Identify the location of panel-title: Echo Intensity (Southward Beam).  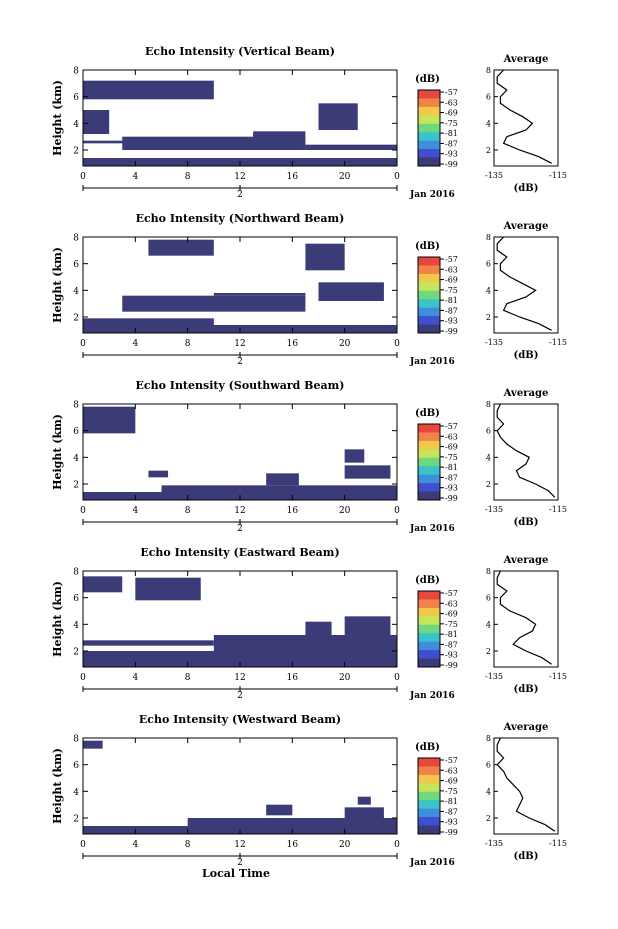
(240, 385).